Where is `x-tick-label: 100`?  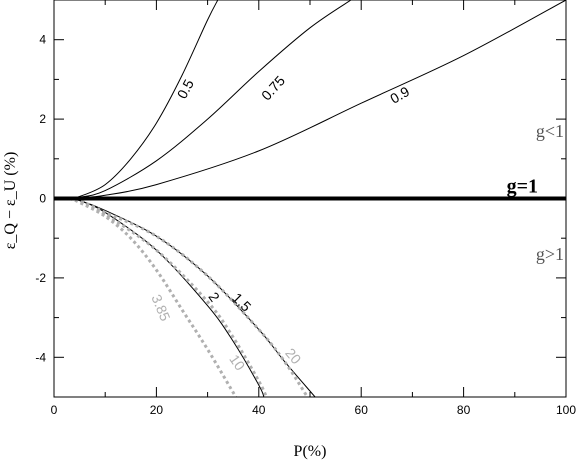 x-tick-label: 100 is located at coordinates (566, 410).